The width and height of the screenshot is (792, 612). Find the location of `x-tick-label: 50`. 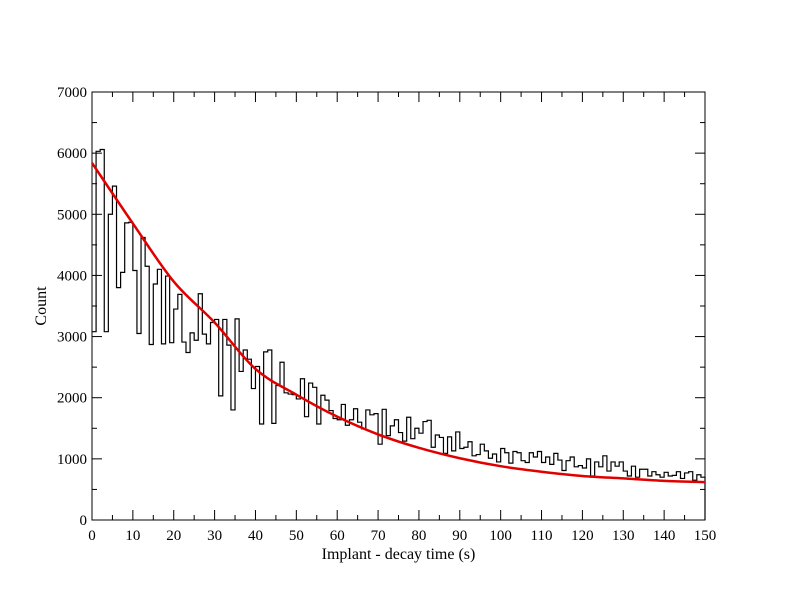

x-tick-label: 50 is located at coordinates (296, 536).